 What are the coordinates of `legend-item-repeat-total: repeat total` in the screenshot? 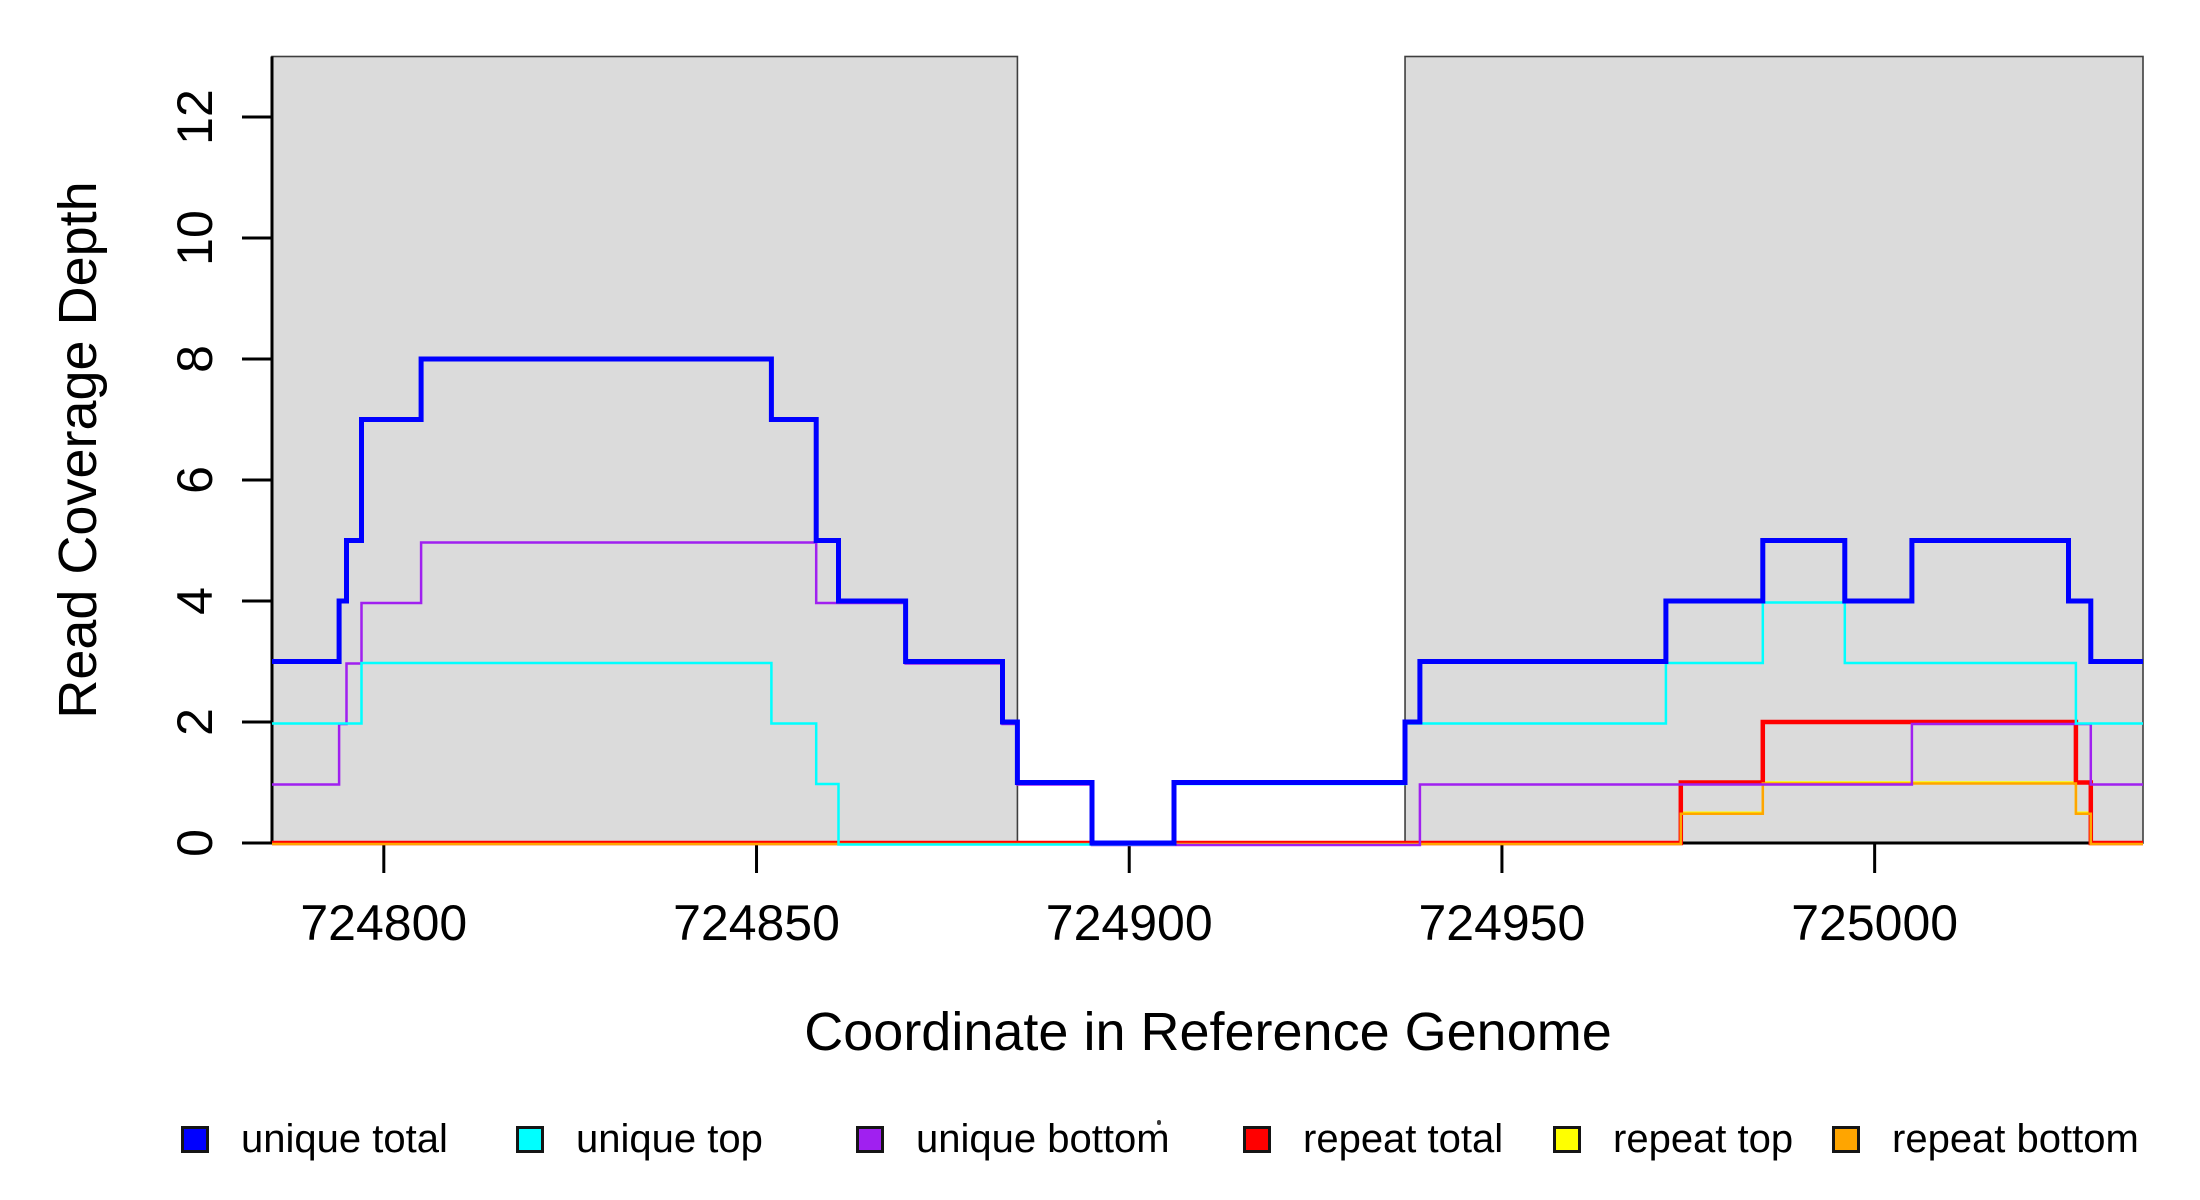 It's located at (1373, 1139).